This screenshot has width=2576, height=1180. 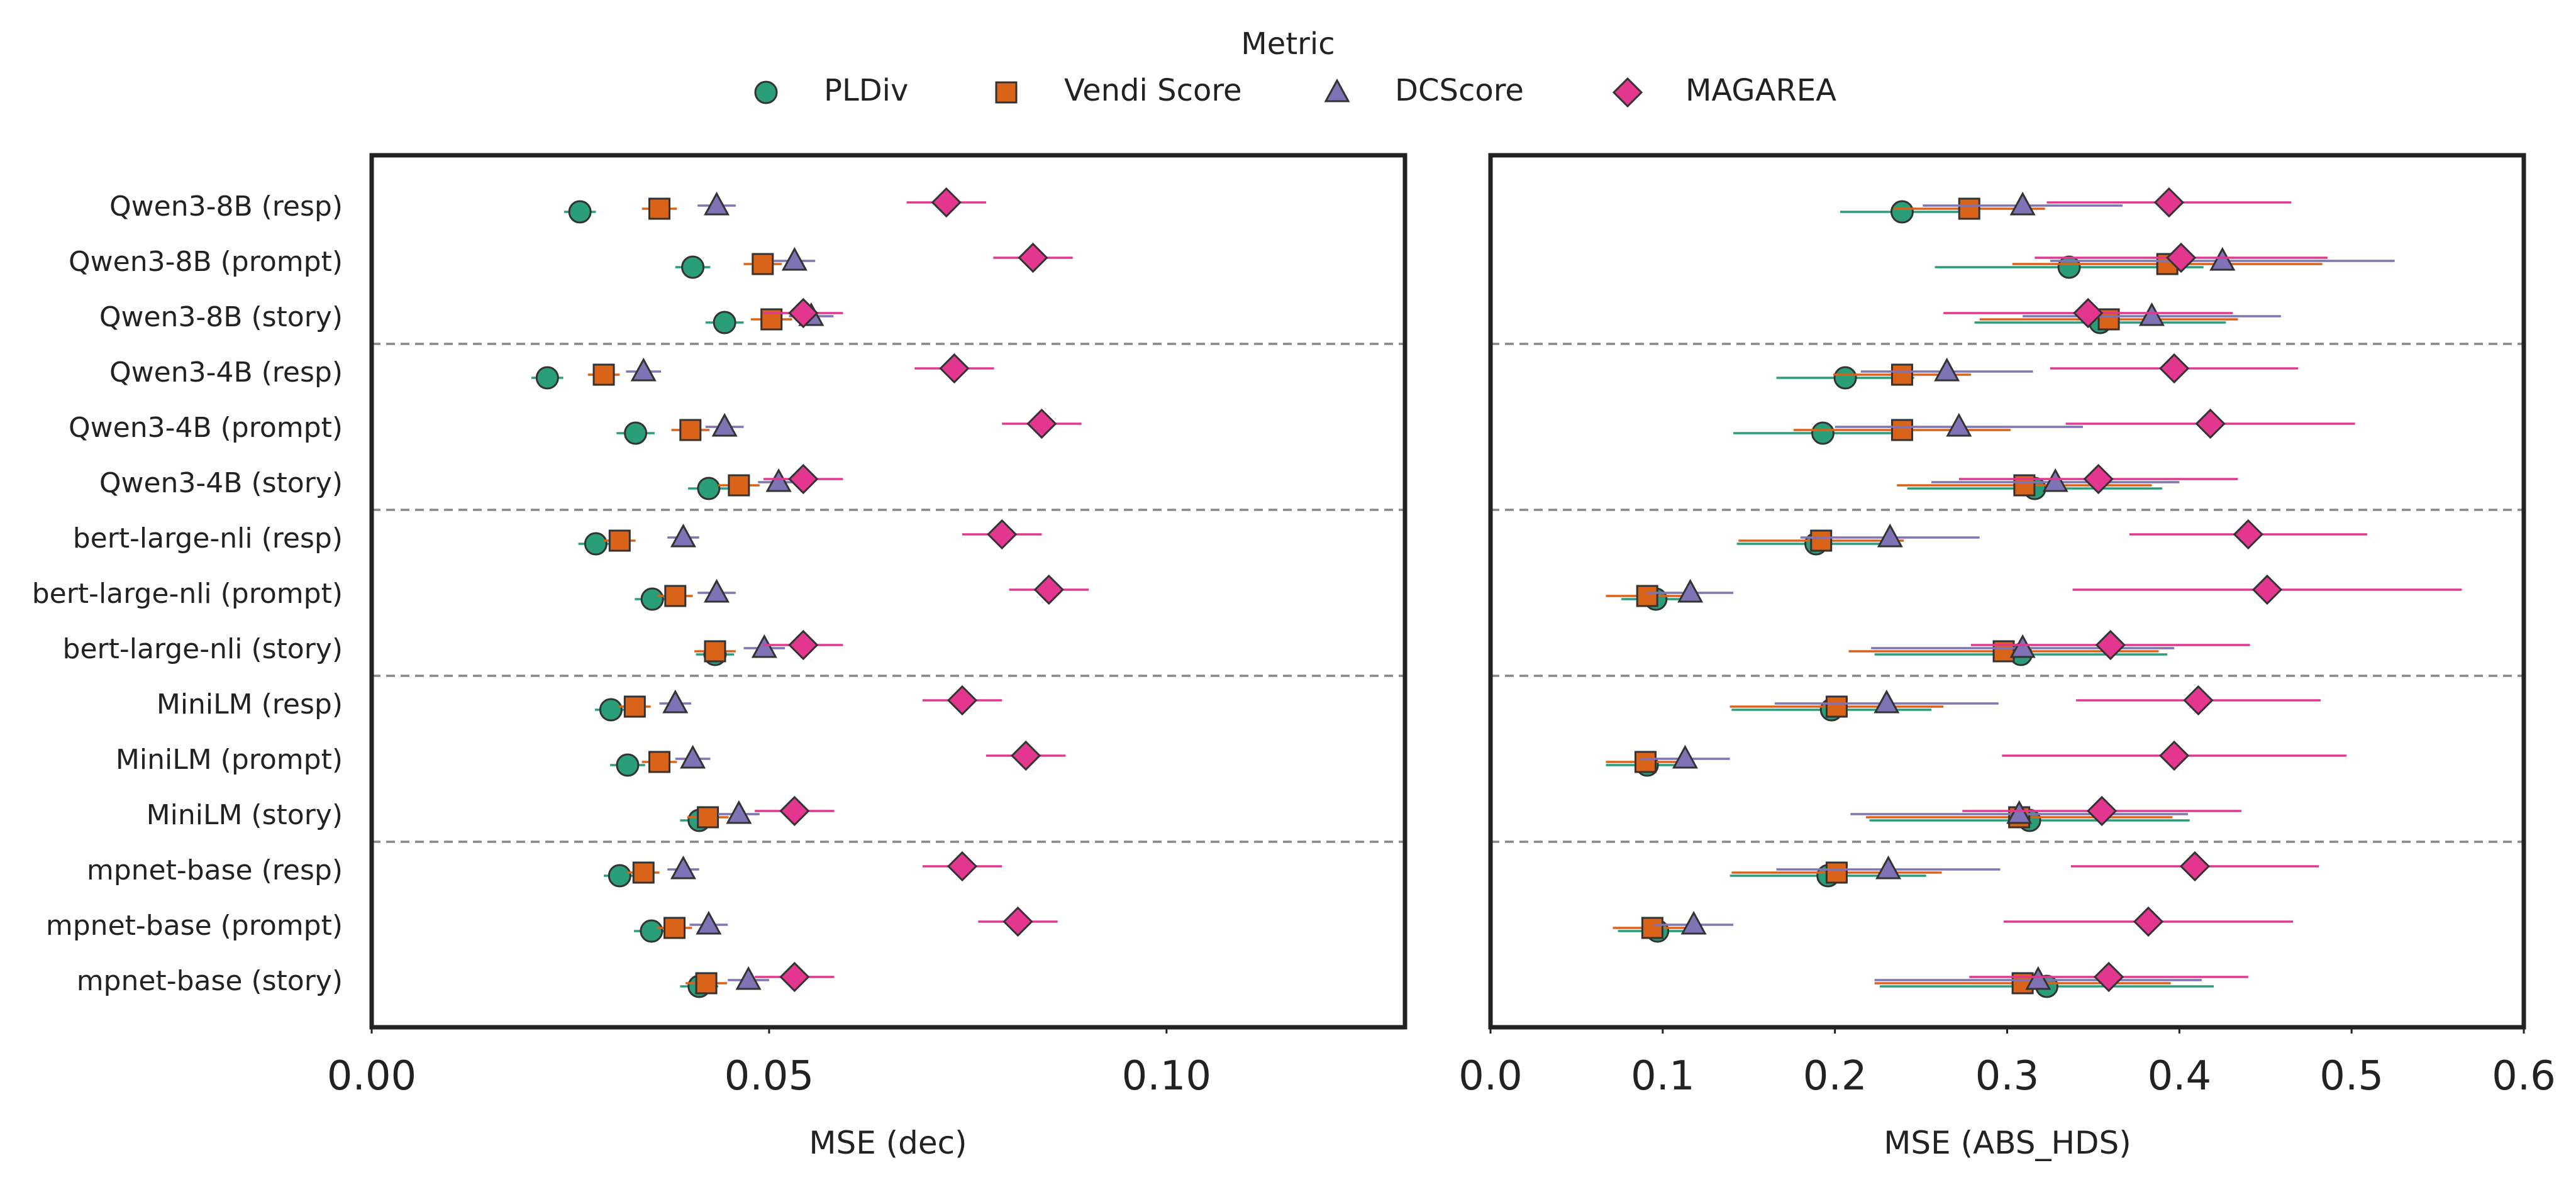 What do you see at coordinates (206, 428) in the screenshot?
I see `y-tick-label: Qwen3-4B (prompt)` at bounding box center [206, 428].